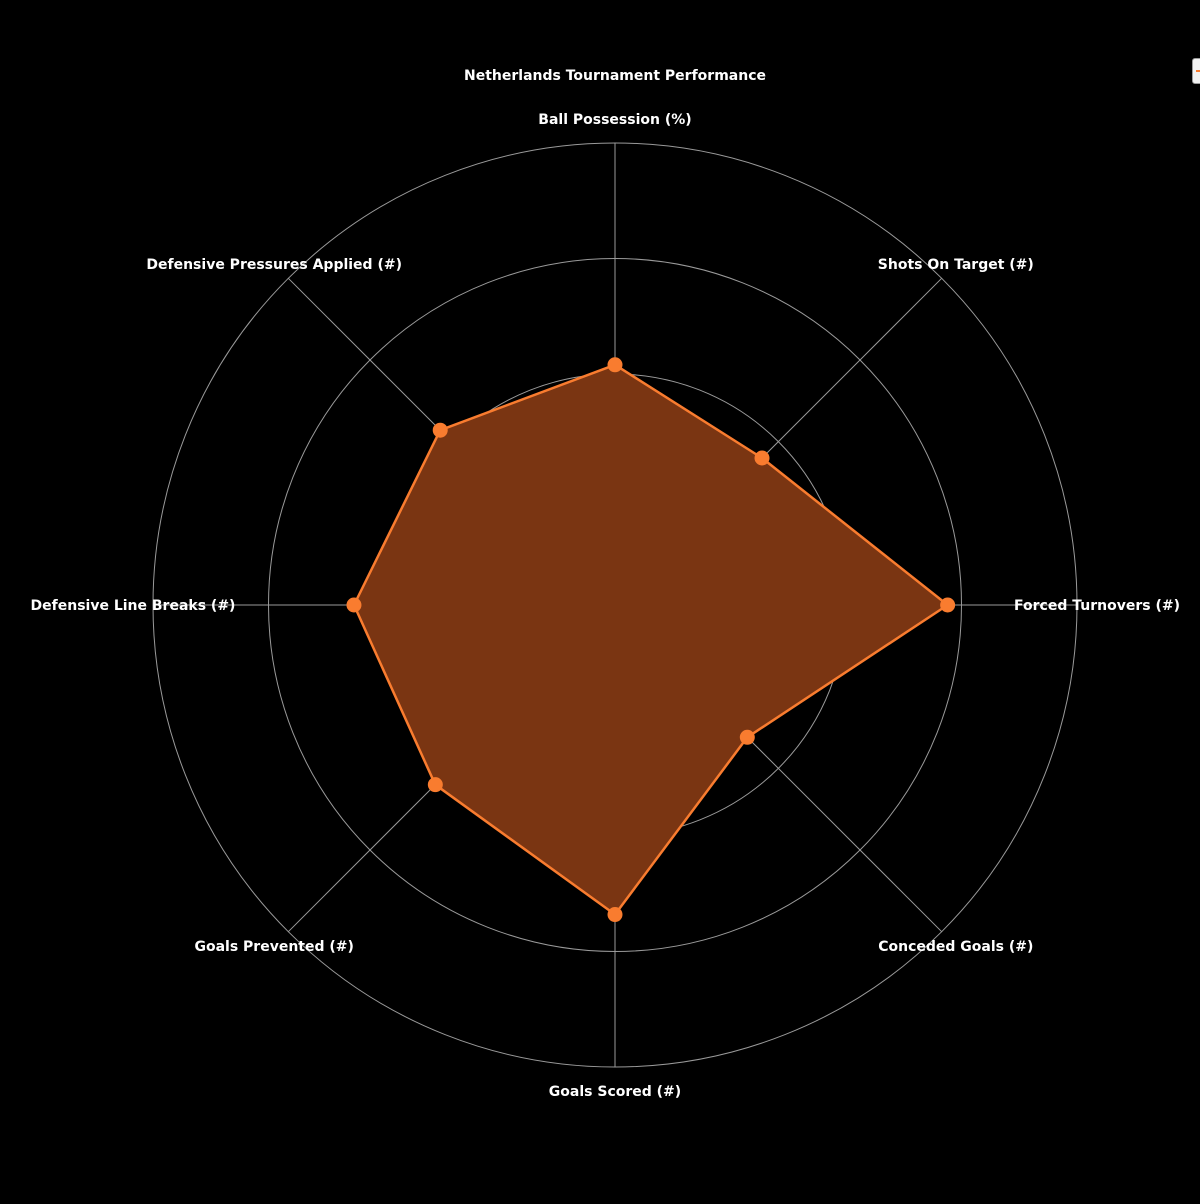 The width and height of the screenshot is (1200, 1204). What do you see at coordinates (133, 606) in the screenshot?
I see `axis-label-7: Defensive Line Breaks (#)` at bounding box center [133, 606].